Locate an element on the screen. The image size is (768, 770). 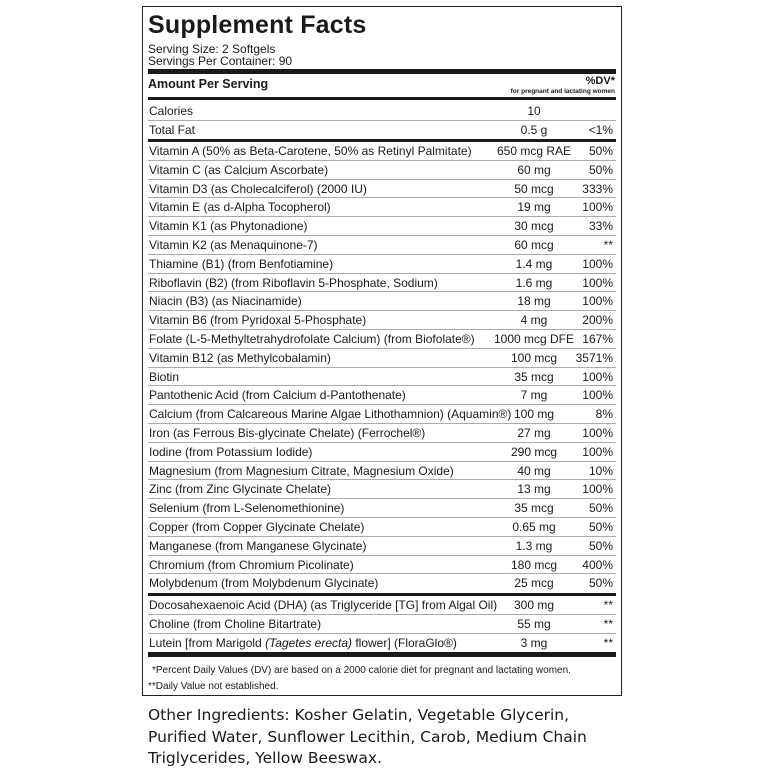
amount-per-serving-header: Amount Per Serving is located at coordinates (208, 84).